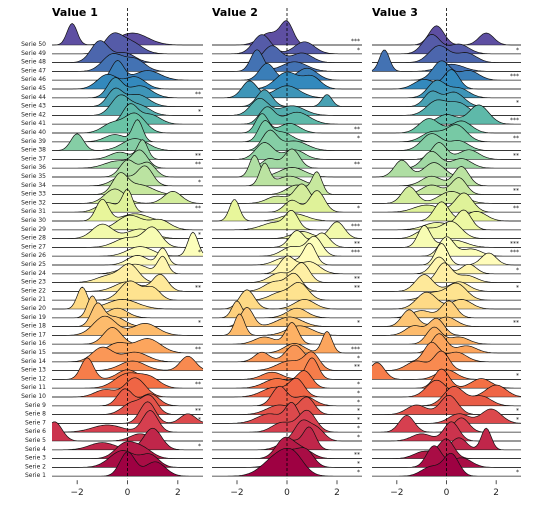 This screenshot has height=515, width=543. What do you see at coordinates (33, 44) in the screenshot?
I see `series-label: Serie 50` at bounding box center [33, 44].